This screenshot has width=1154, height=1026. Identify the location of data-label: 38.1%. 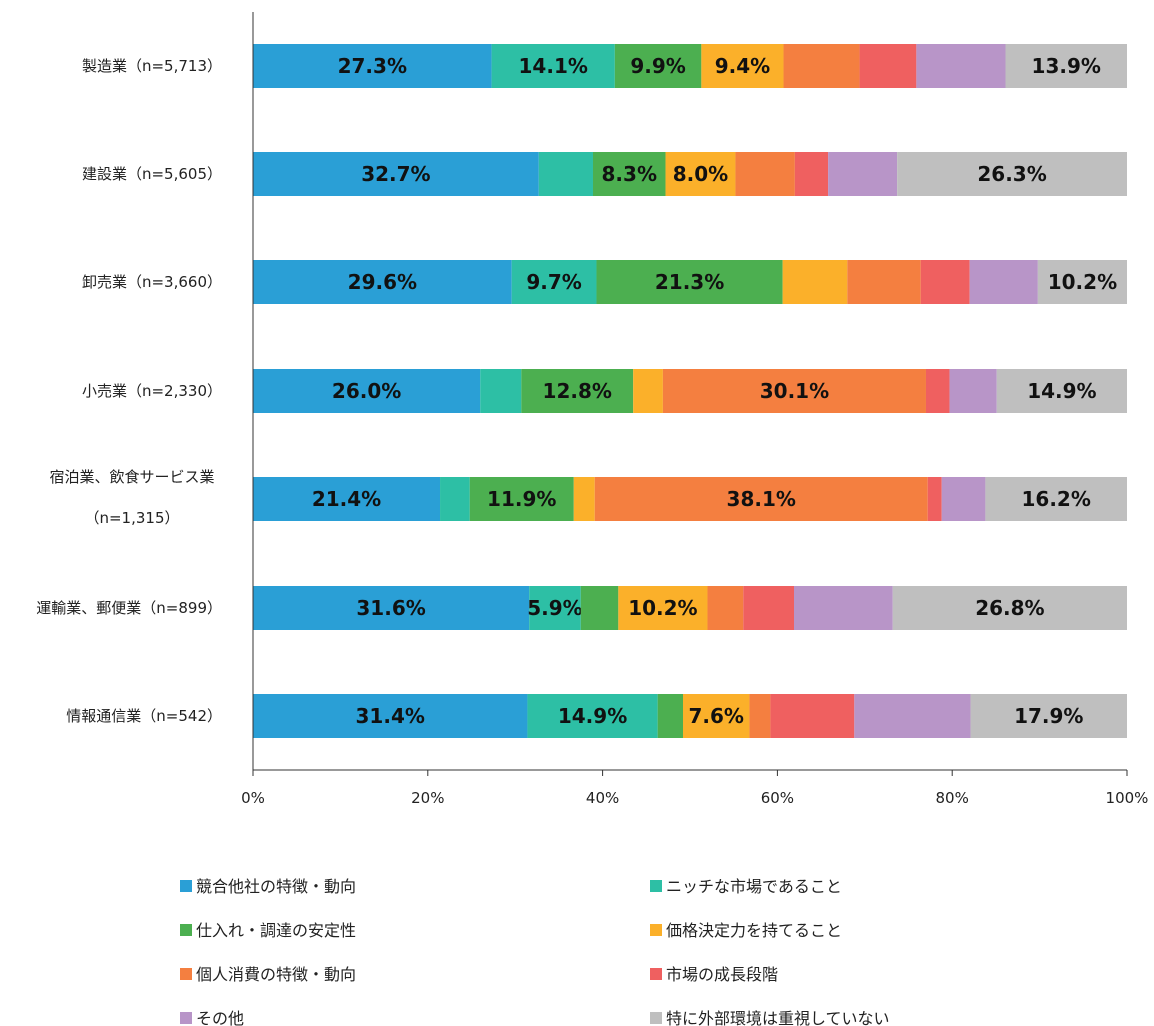
(761, 499).